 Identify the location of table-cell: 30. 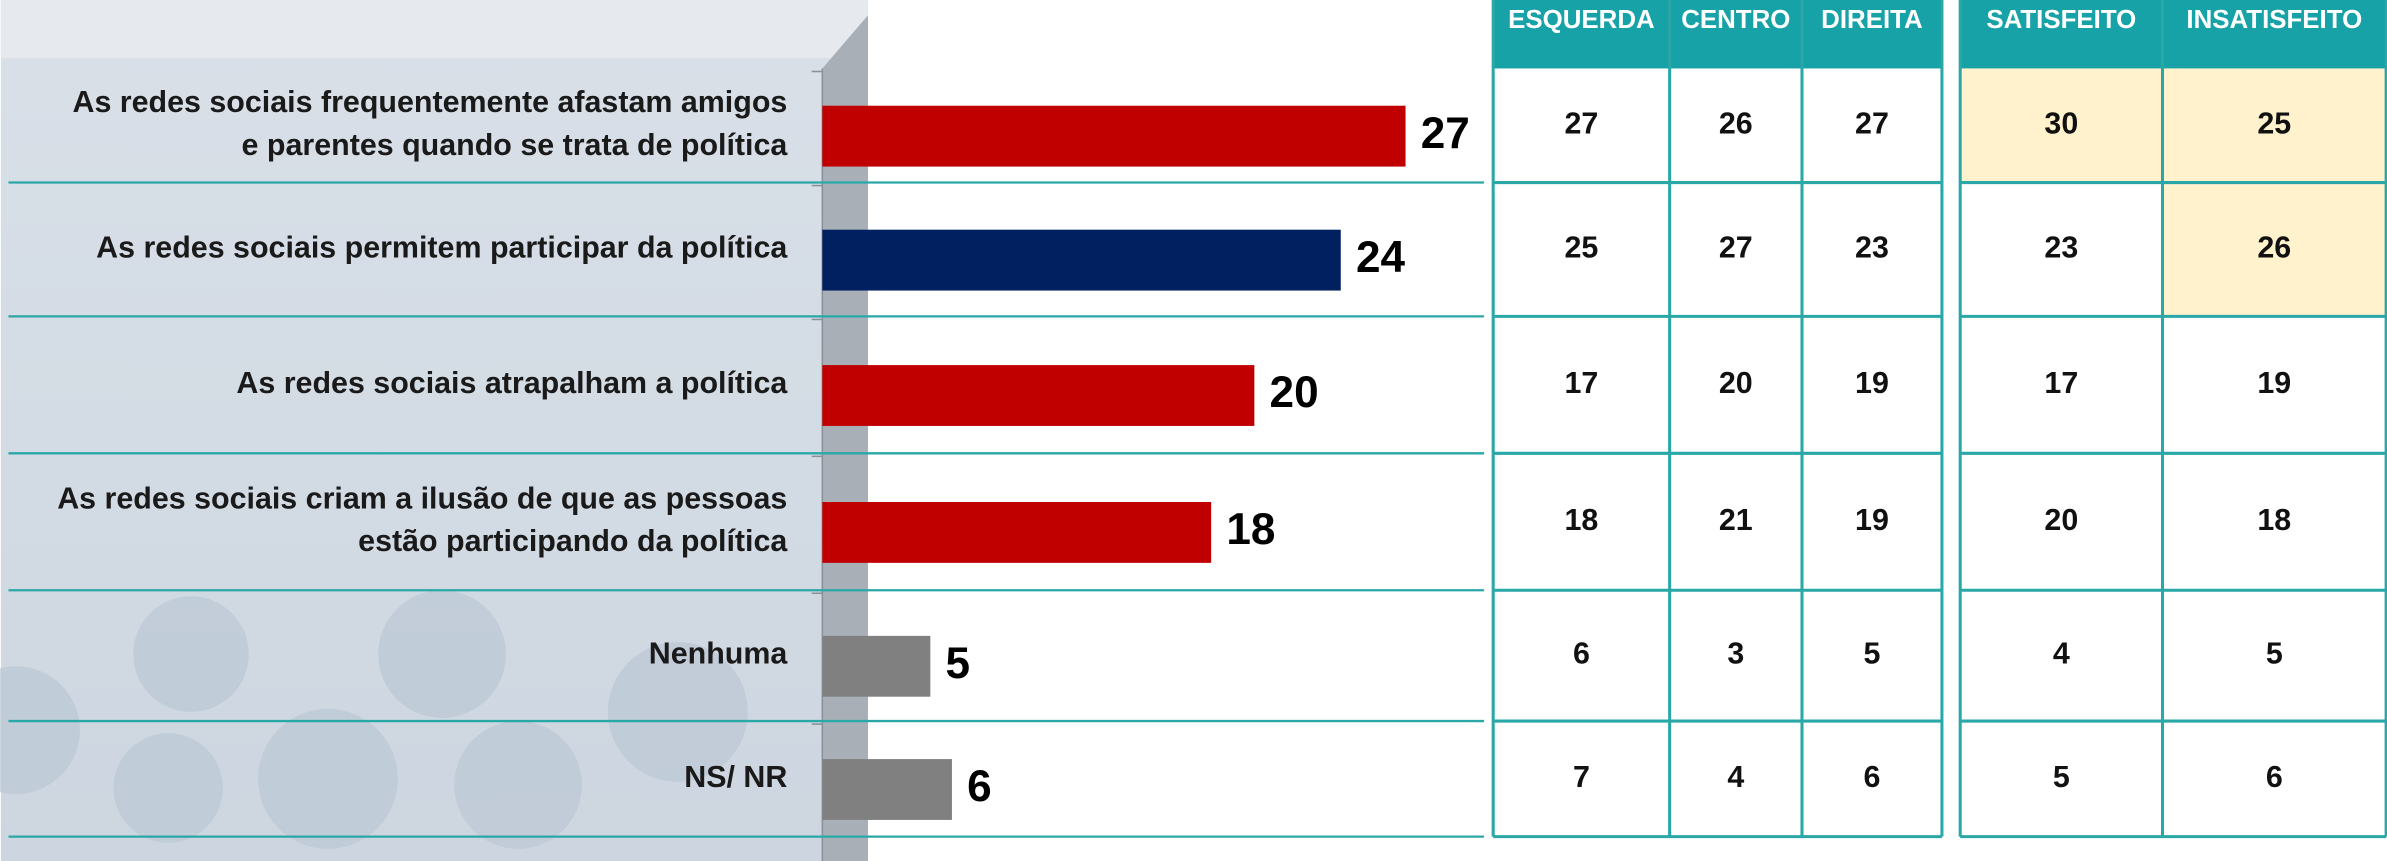
(2061, 124).